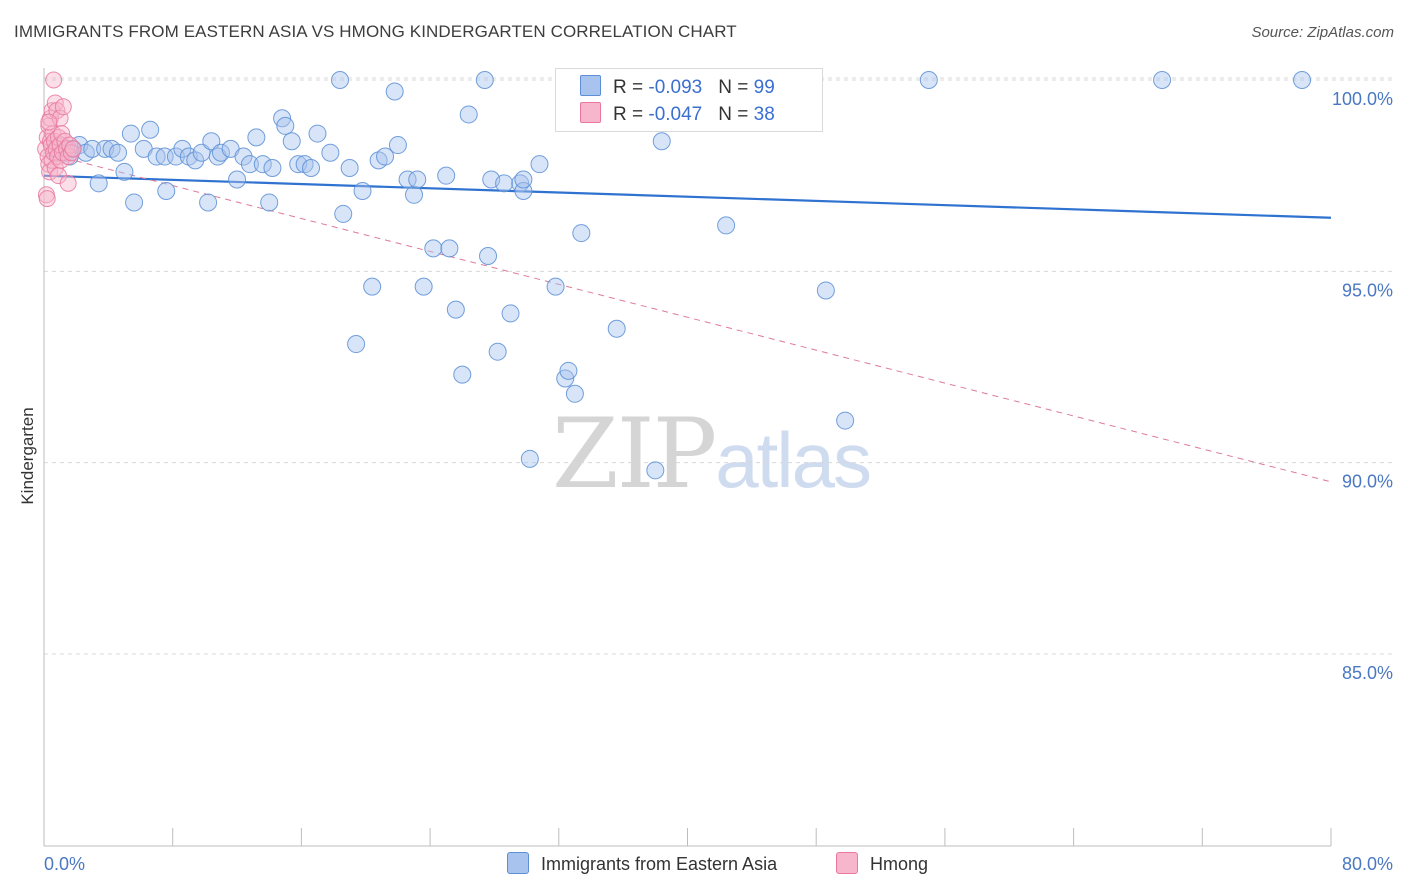  Describe the element at coordinates (634, 454) in the screenshot. I see `watermark-zip: ZIP` at that location.